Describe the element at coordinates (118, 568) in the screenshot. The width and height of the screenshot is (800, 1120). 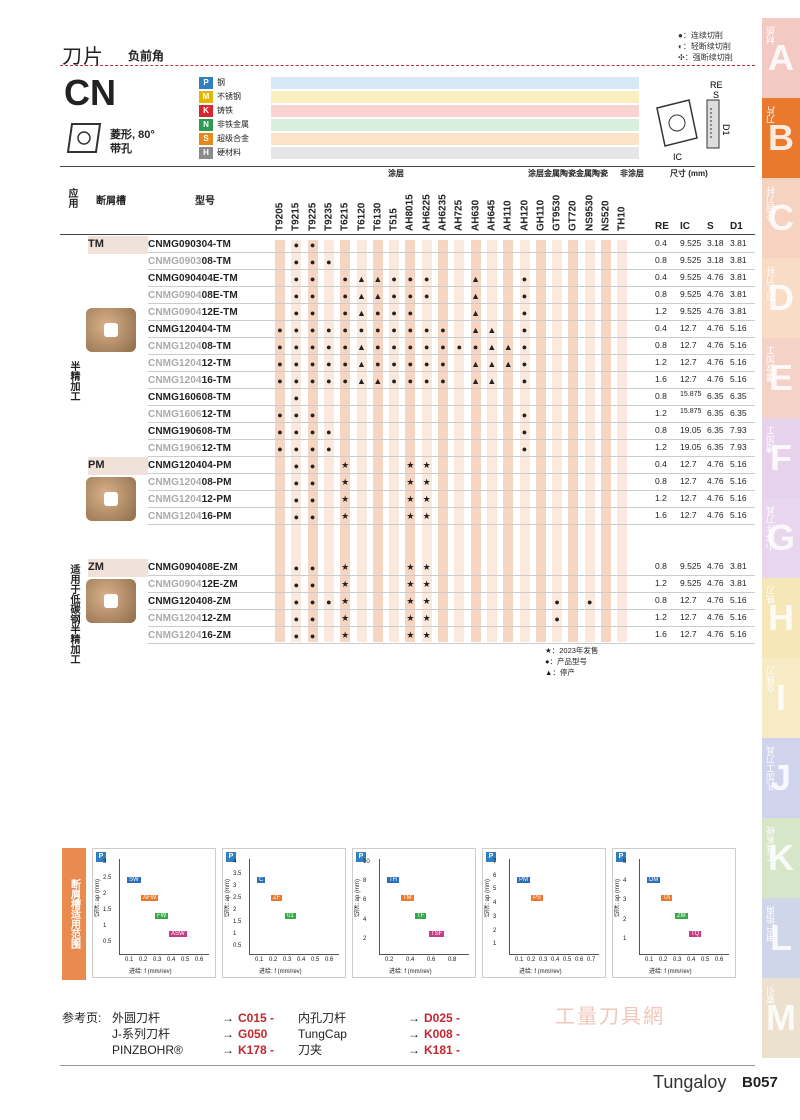
I see `chipbreaker-bar-zm` at that location.